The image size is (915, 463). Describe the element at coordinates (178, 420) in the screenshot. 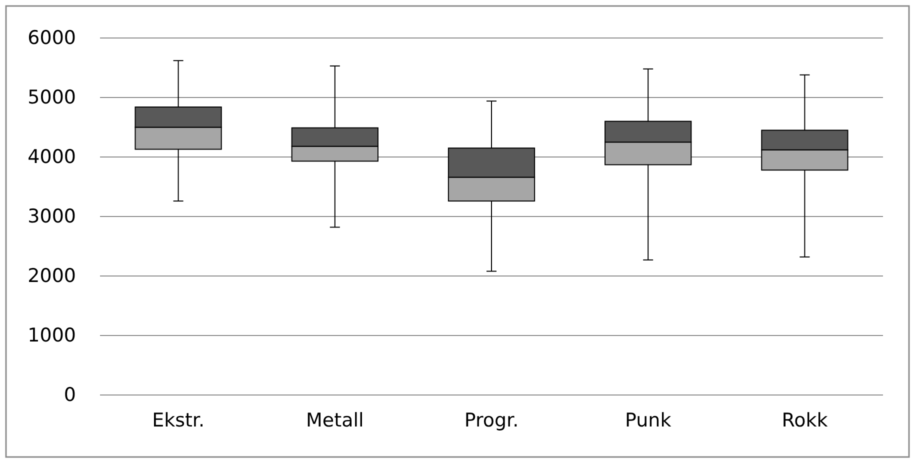

I see `x-tick-label: Ekstr.` at that location.